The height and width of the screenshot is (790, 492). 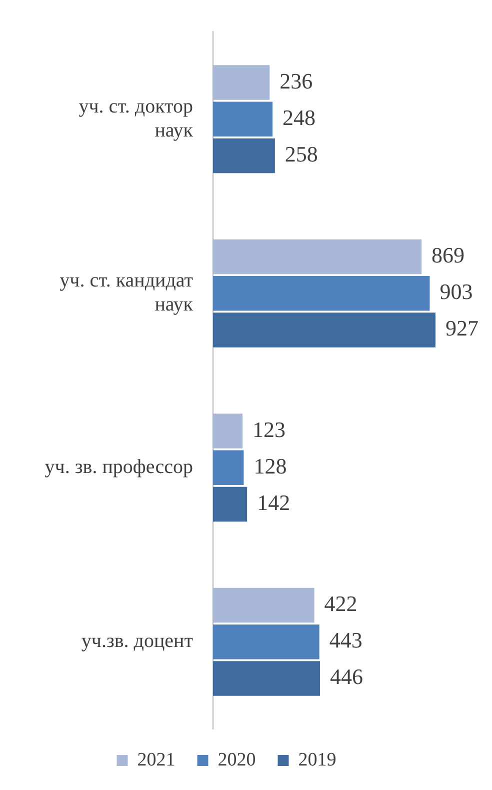 What do you see at coordinates (136, 118) in the screenshot?
I see `y-tick-label: уч. ст. доктор наук` at bounding box center [136, 118].